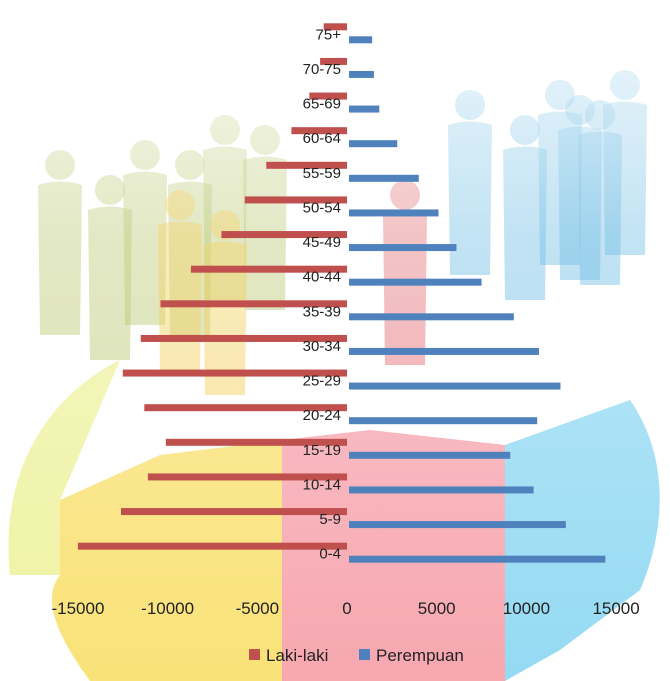 This screenshot has height=681, width=670. I want to click on age-label-45-49: 45-49, so click(322, 242).